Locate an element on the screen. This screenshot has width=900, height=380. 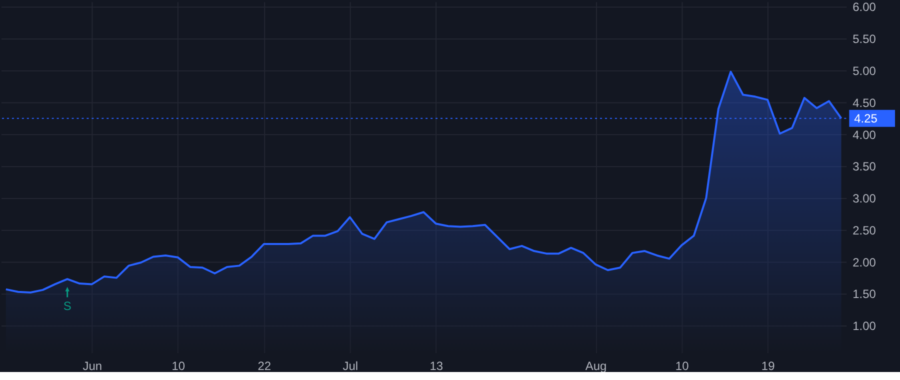
x-tick-label: 19 is located at coordinates (768, 365).